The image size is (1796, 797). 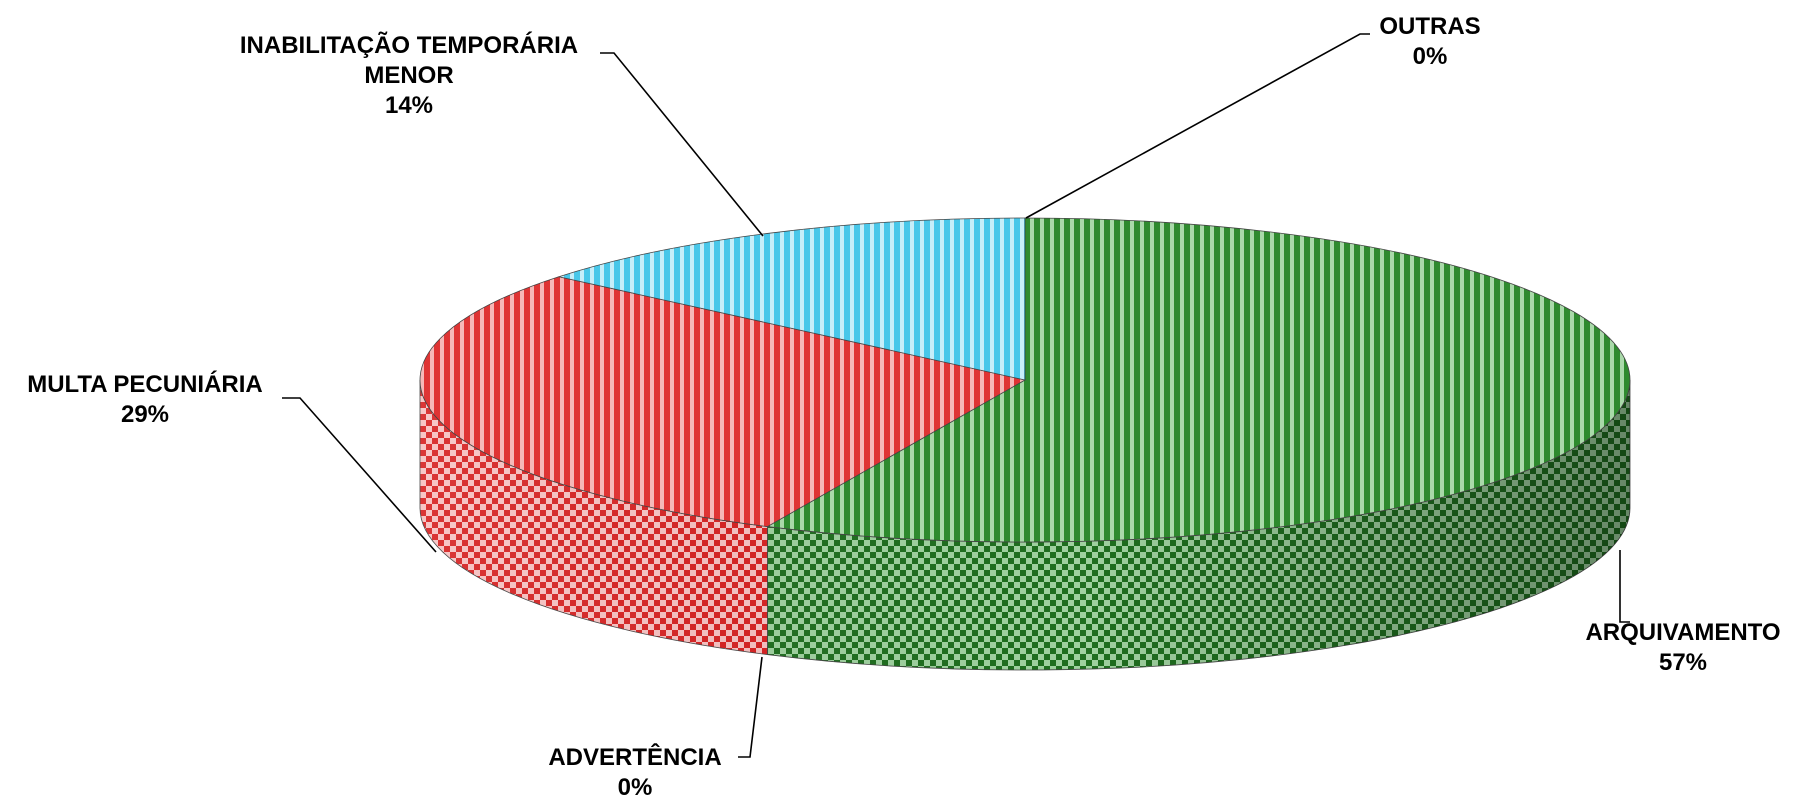 What do you see at coordinates (1682, 632) in the screenshot?
I see `slice-label-arquivamento: ARQUIVAMENTO` at bounding box center [1682, 632].